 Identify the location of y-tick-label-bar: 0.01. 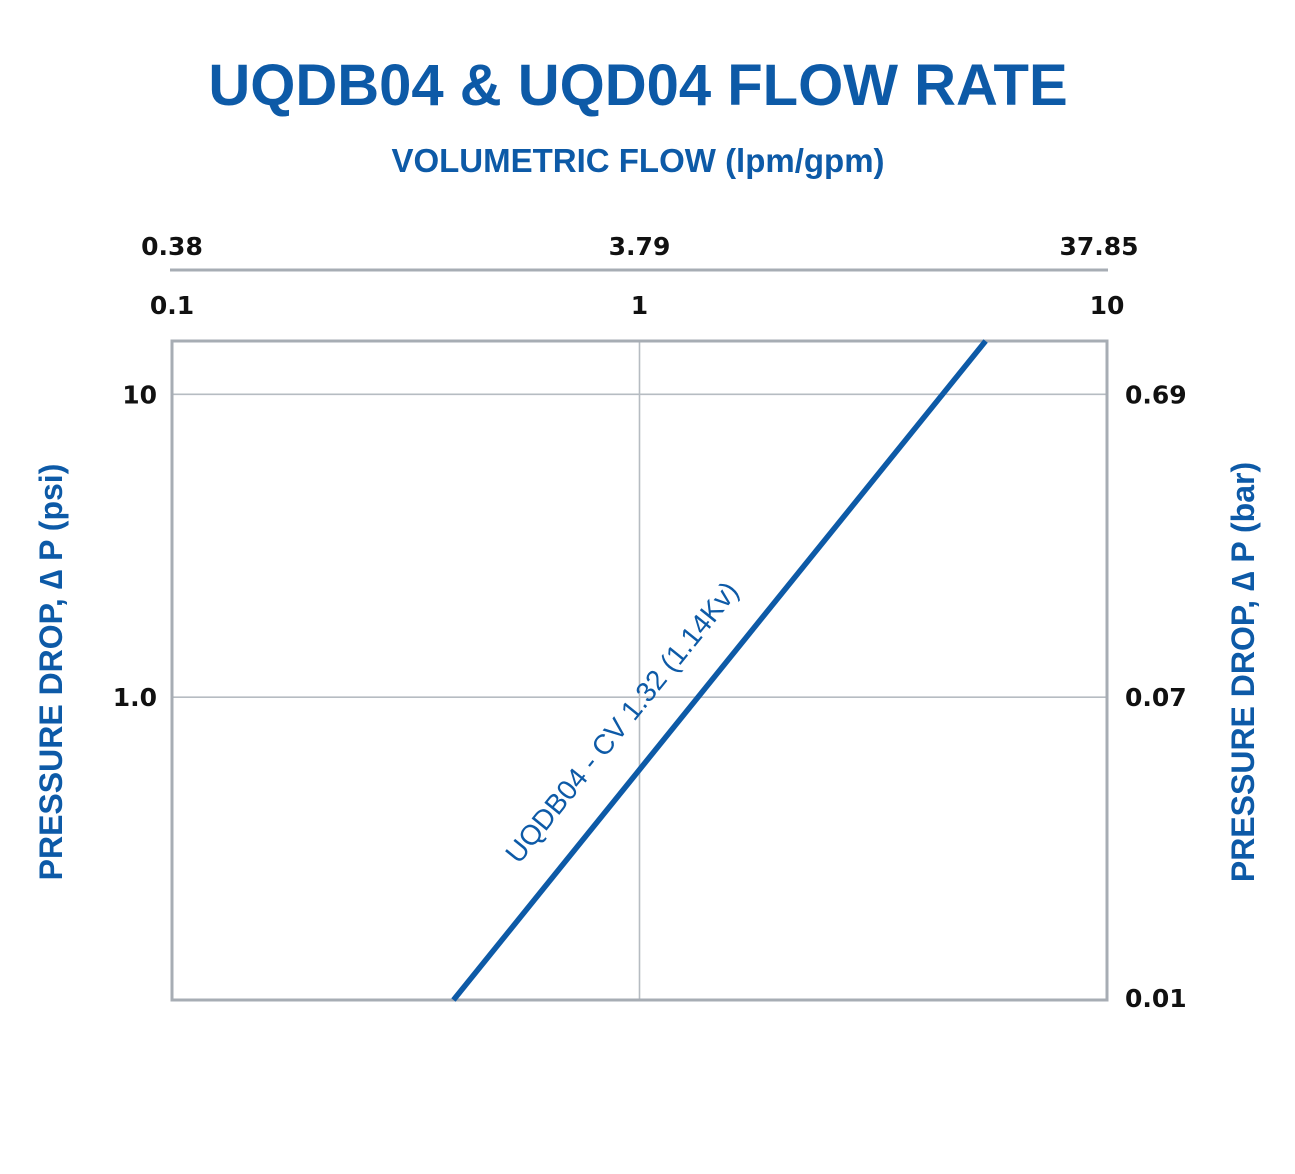
(1156, 998).